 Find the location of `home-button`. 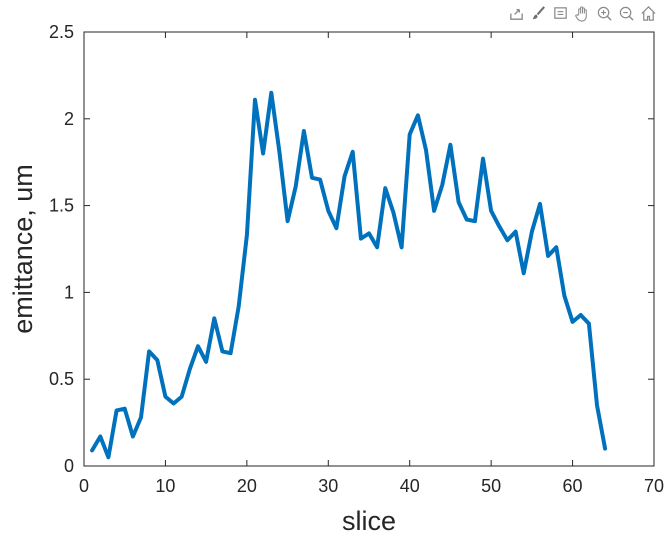

home-button is located at coordinates (648, 13).